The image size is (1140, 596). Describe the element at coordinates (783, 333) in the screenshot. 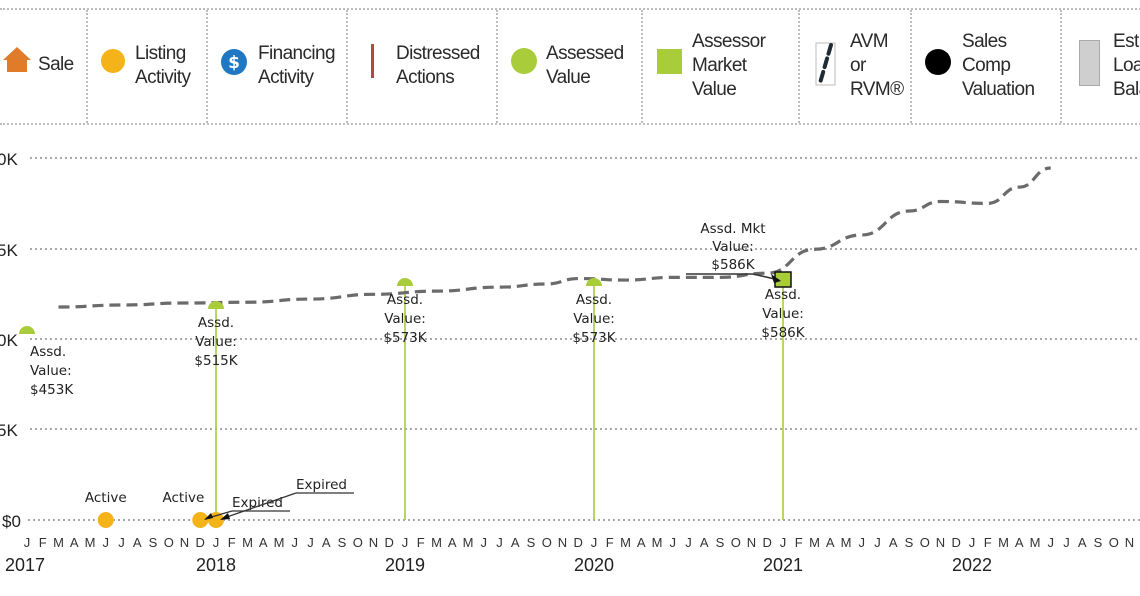

I see `assessed-value-label: $586K` at that location.